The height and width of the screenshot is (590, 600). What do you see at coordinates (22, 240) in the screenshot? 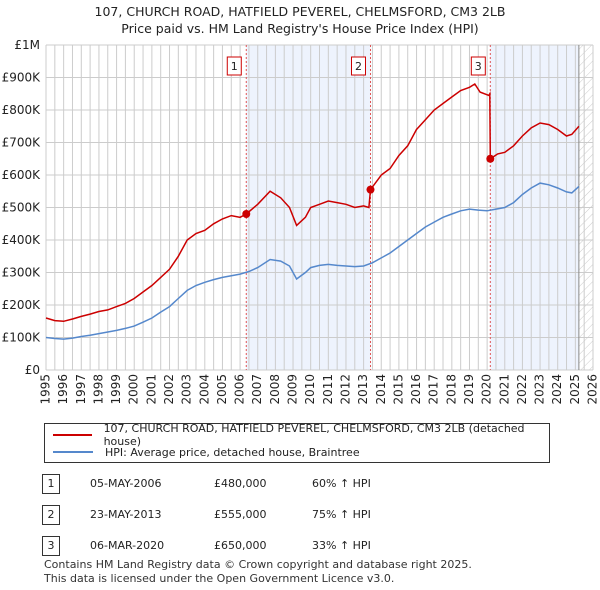
I see `y-tick-label: £400K` at bounding box center [22, 240].